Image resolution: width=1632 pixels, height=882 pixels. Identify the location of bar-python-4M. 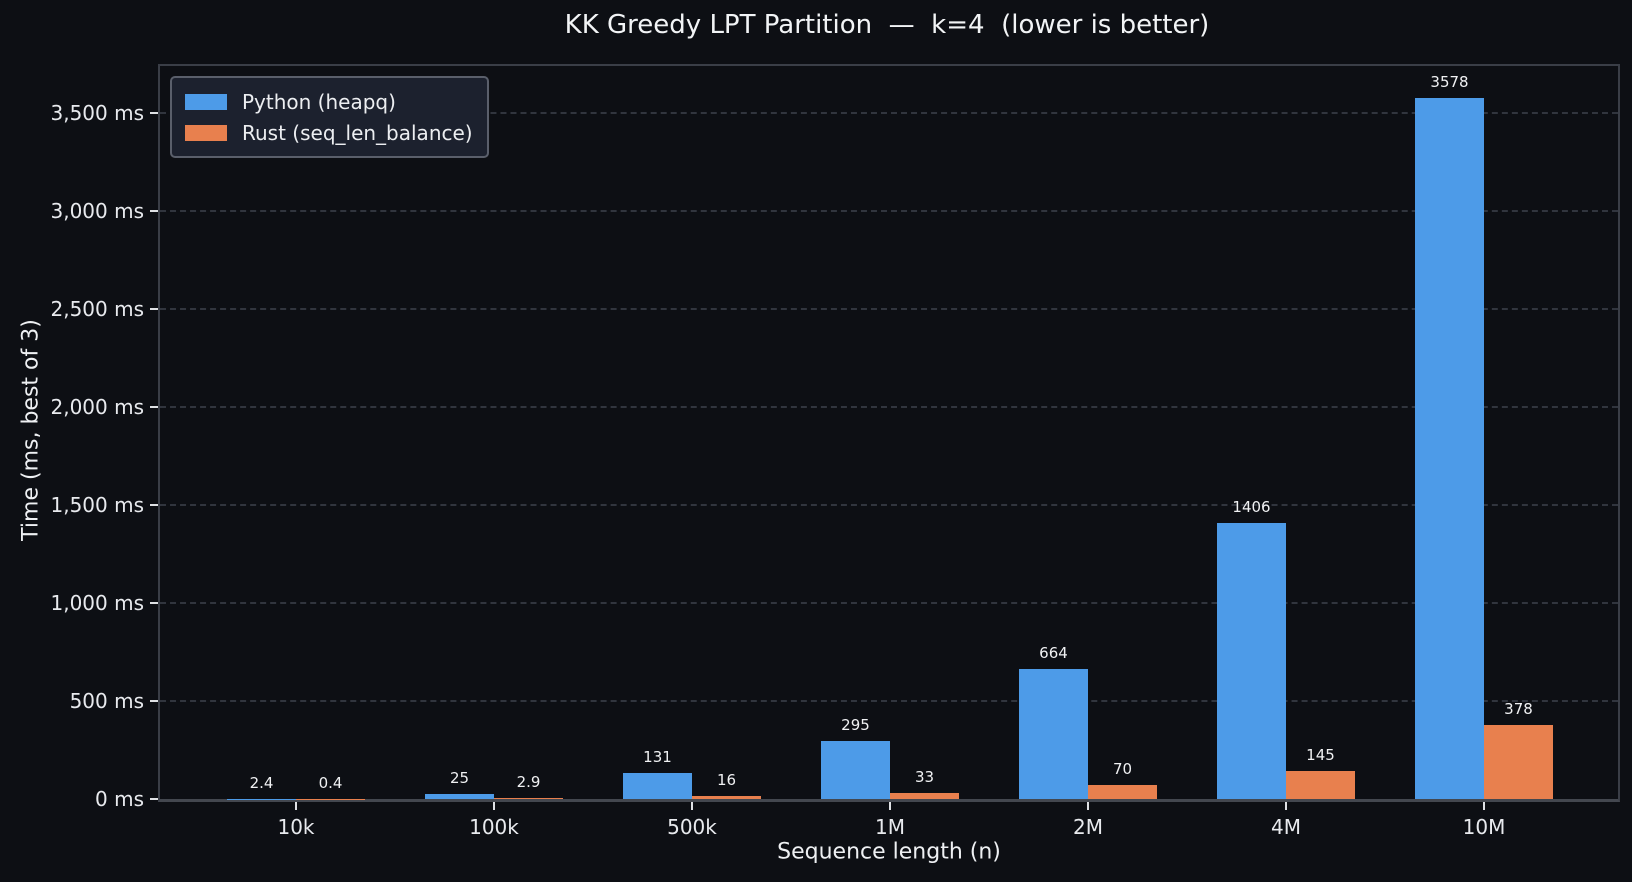
(1251, 661).